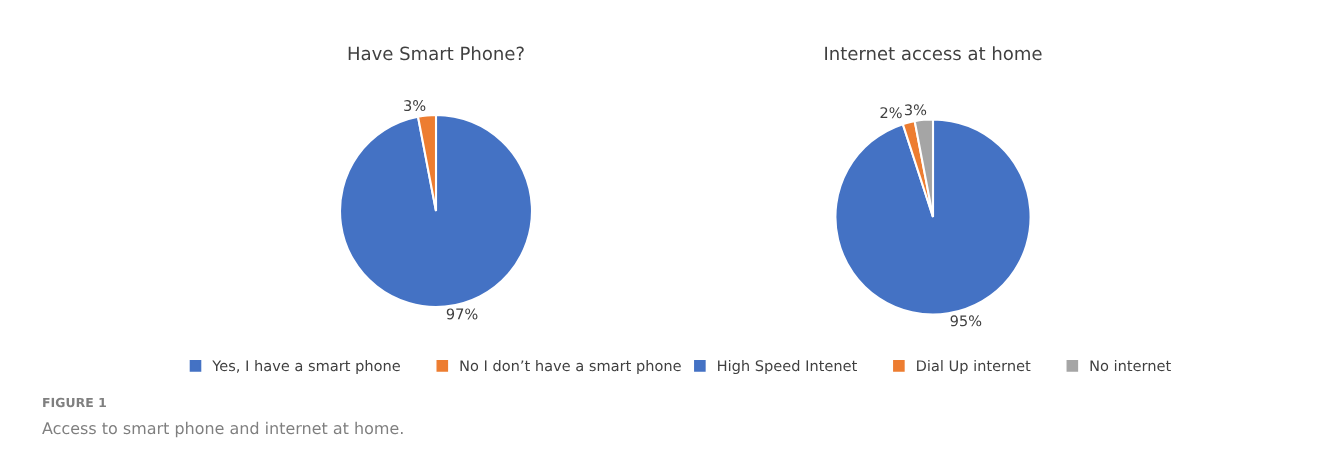  I want to click on chart-title: Have Smart Phone?, so click(436, 53).